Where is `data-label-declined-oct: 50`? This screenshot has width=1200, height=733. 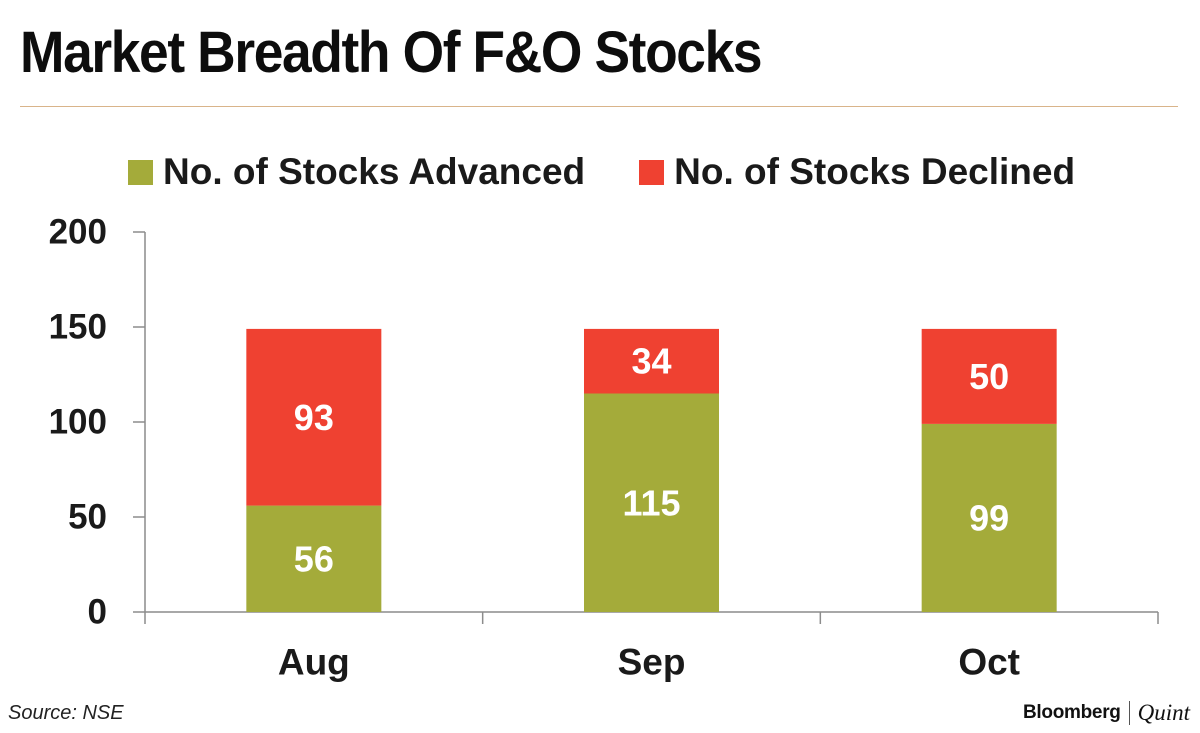 data-label-declined-oct: 50 is located at coordinates (989, 376).